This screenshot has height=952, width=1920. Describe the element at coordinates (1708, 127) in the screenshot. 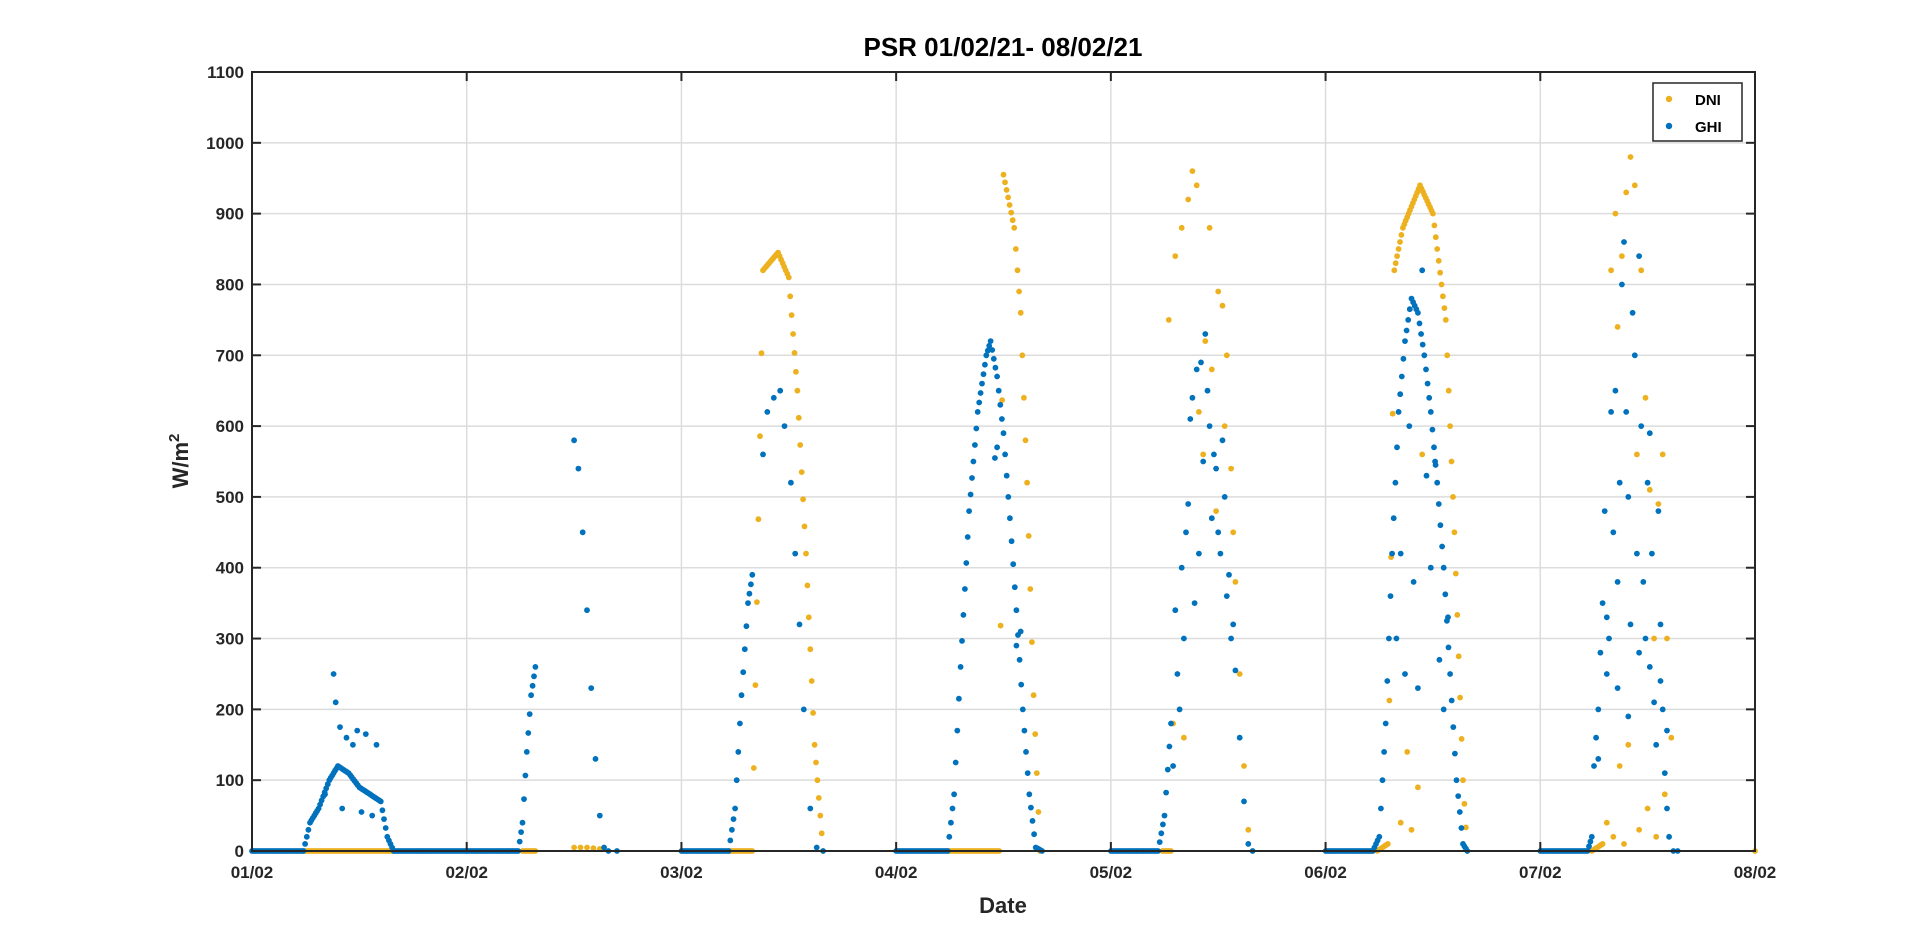

I see `legend-label-ghi: GHI` at that location.